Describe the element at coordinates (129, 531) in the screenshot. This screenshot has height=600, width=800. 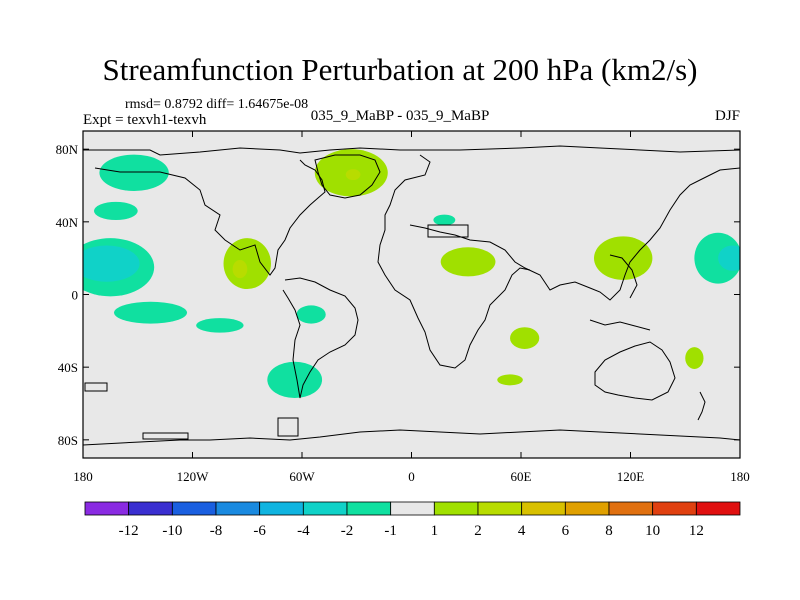
I see `colorbar-label: -12` at that location.